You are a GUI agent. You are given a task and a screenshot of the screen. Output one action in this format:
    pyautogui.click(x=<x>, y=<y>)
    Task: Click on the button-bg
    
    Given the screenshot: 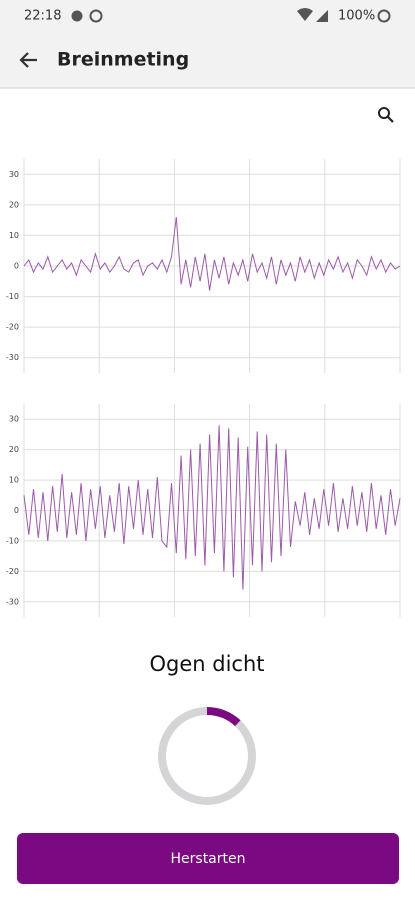 What is the action you would take?
    pyautogui.click(x=208, y=858)
    